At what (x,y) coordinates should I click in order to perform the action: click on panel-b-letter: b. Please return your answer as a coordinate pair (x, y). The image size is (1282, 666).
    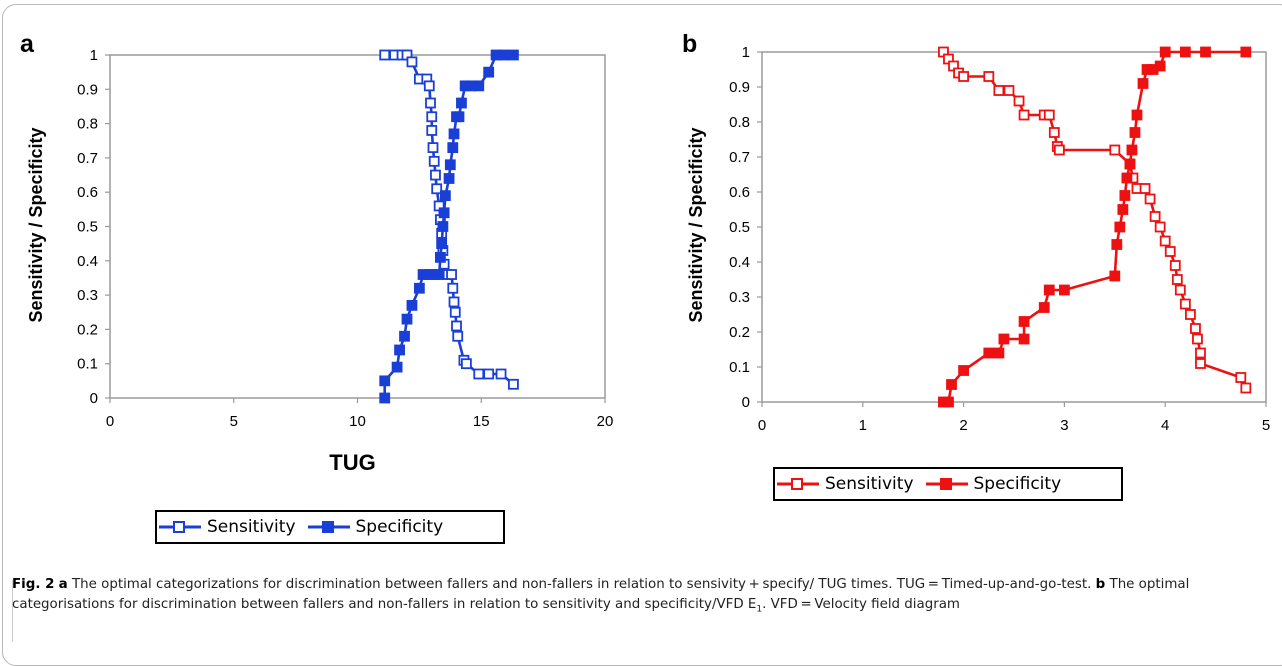
    Looking at the image, I should click on (690, 44).